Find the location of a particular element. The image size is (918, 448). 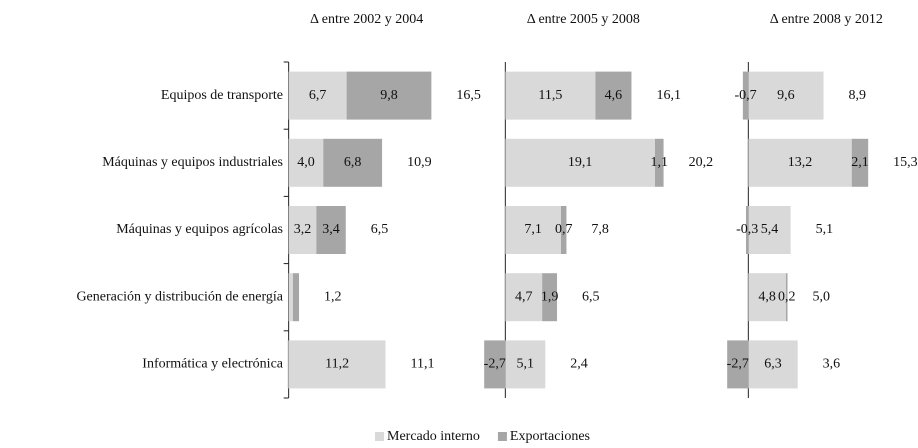

value-label: 2,1 is located at coordinates (860, 162).